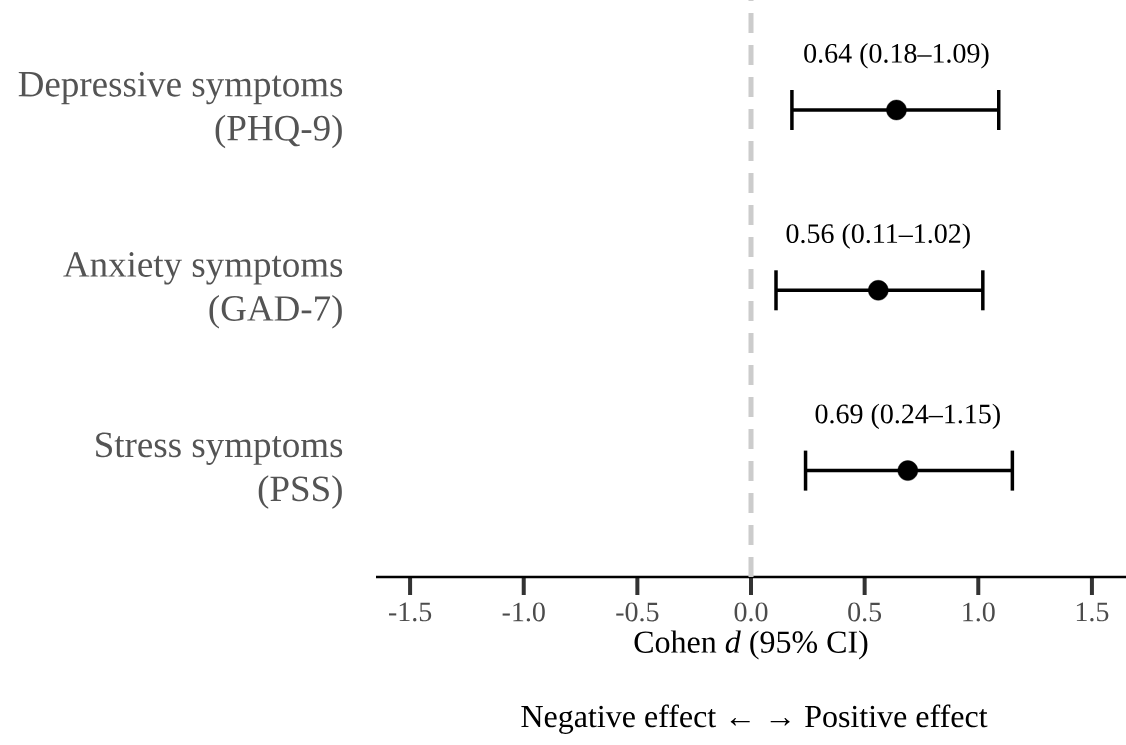 The width and height of the screenshot is (1126, 745). What do you see at coordinates (219, 470) in the screenshot?
I see `y-tick-label: Stress symptoms (PSS)` at bounding box center [219, 470].